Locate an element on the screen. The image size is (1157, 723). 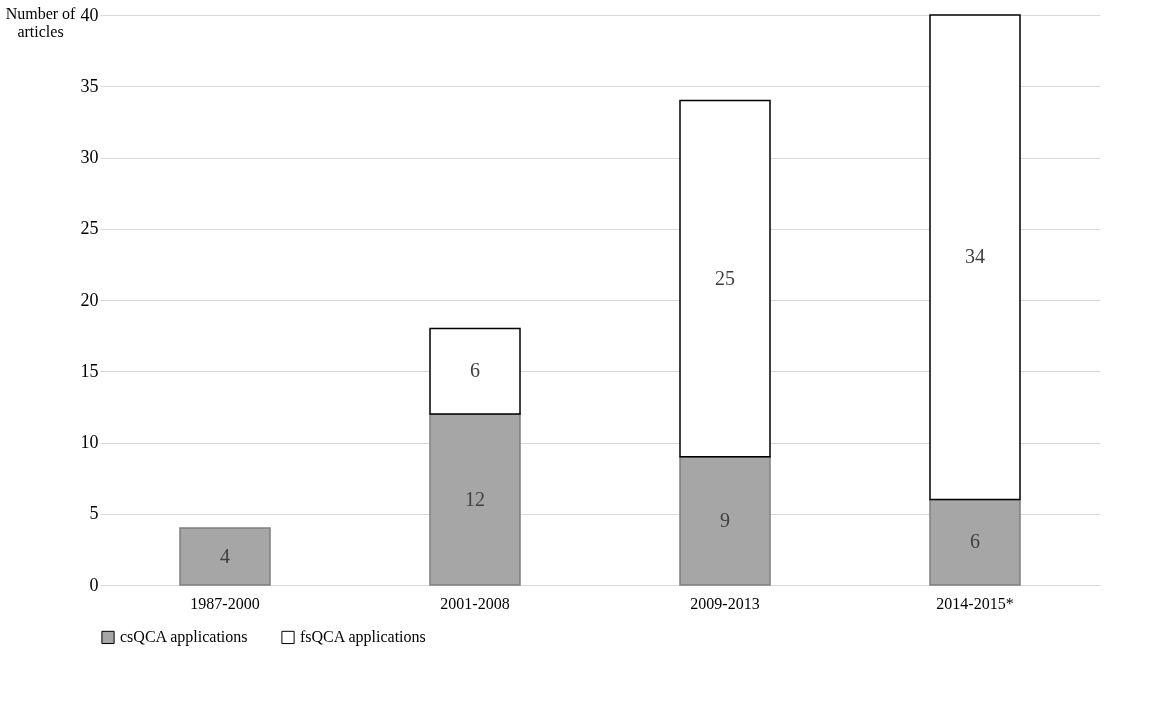
data-label: 25 is located at coordinates (725, 277).